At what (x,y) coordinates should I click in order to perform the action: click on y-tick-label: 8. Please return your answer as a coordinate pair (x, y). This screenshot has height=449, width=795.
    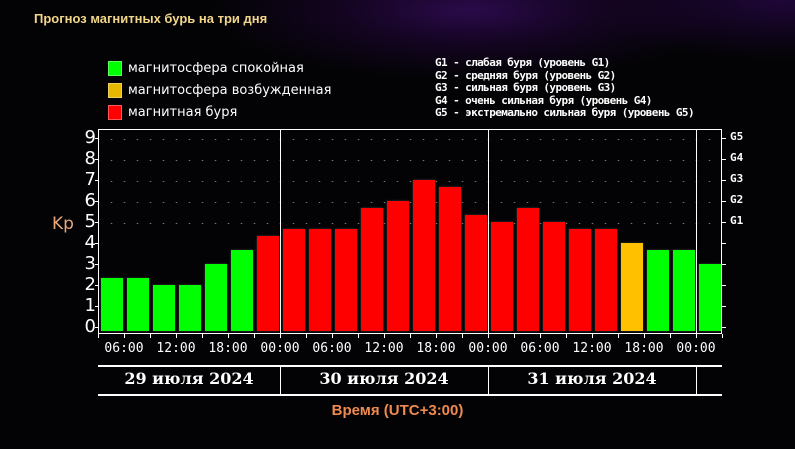
    Looking at the image, I should click on (90, 158).